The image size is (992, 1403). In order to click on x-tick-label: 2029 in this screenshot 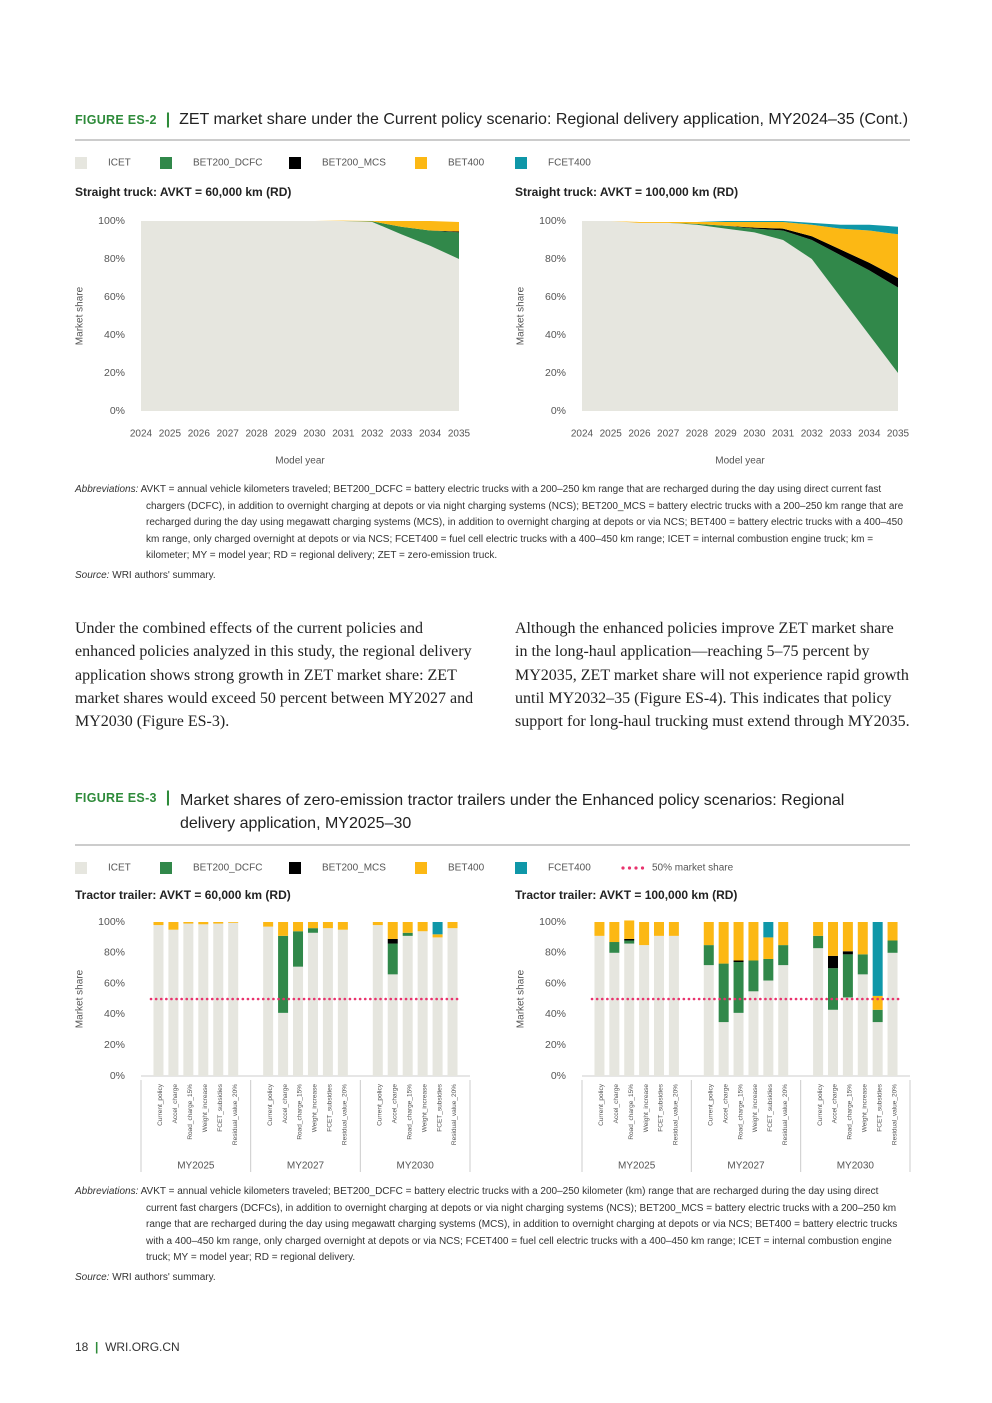, I will do `click(285, 434)`.